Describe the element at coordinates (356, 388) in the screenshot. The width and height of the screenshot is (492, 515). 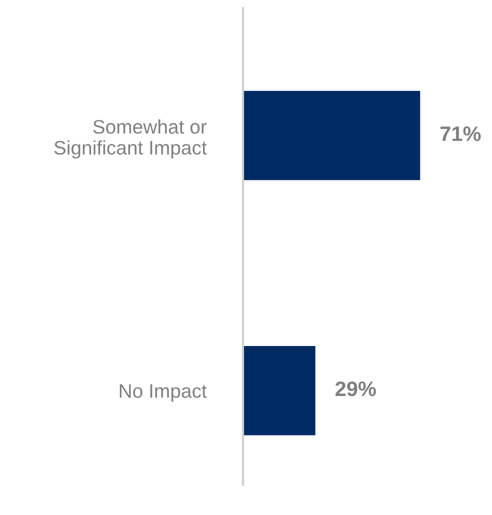
I see `data-label: 29%` at that location.